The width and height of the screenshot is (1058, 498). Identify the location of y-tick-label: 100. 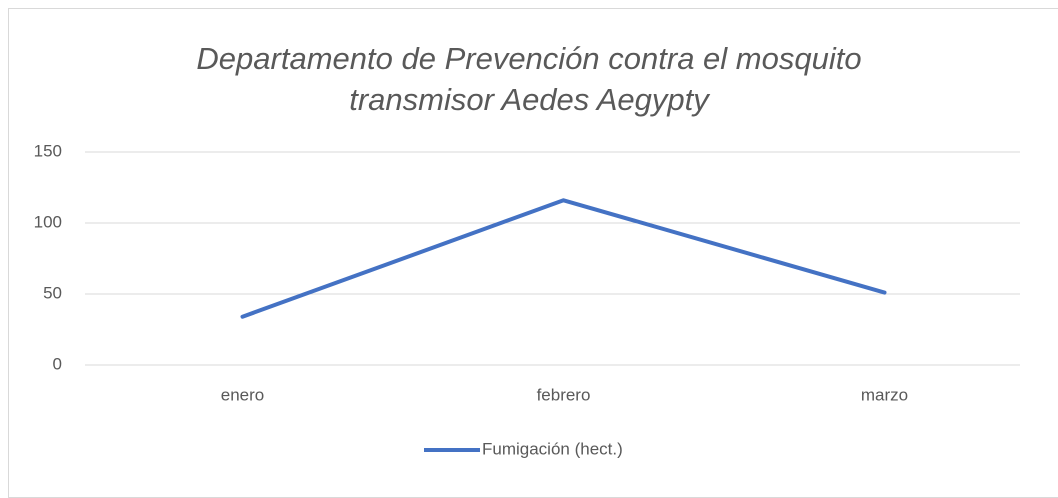
(48, 221).